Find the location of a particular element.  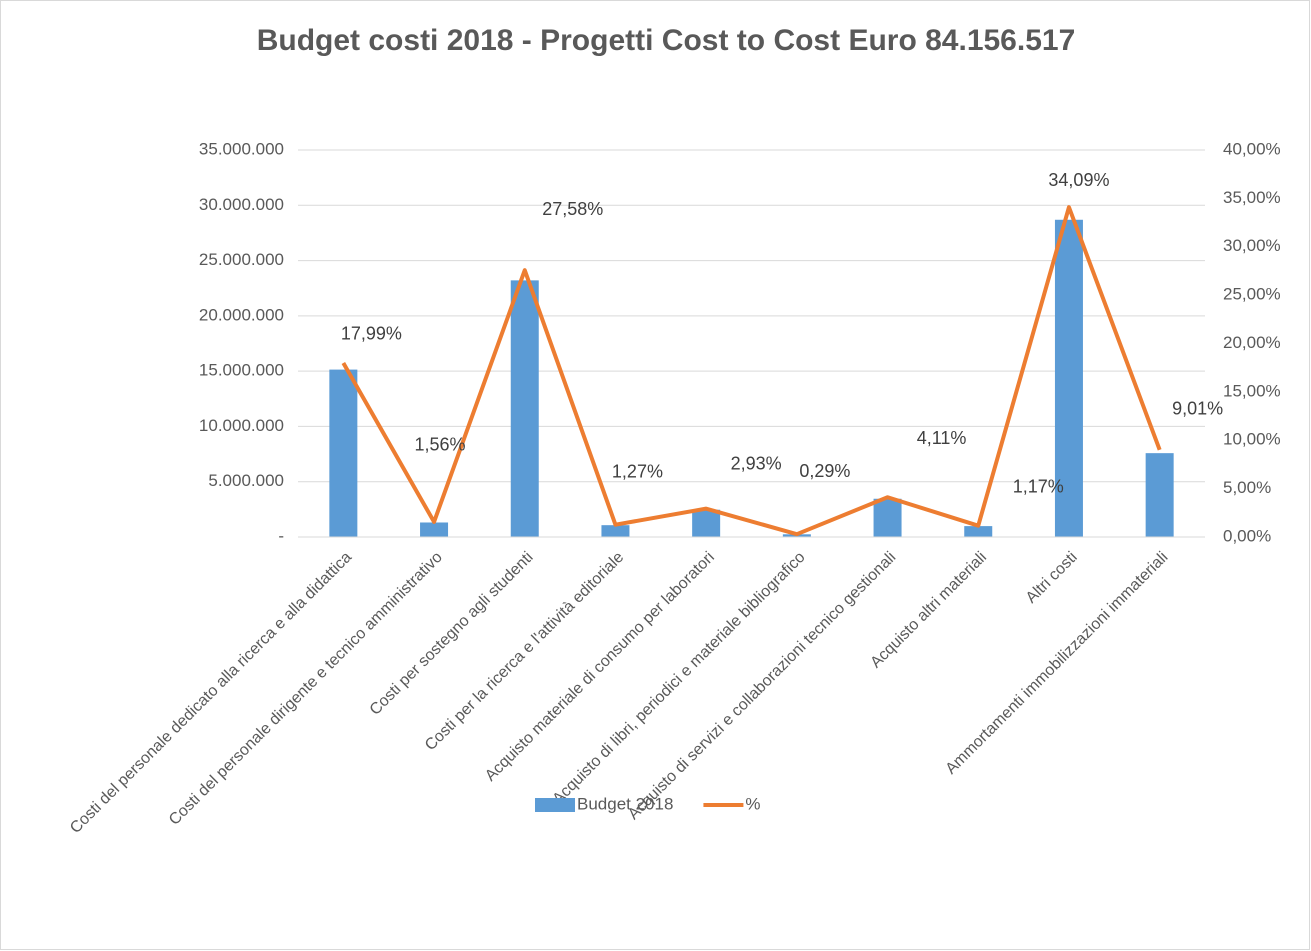

data-label: 4,11% is located at coordinates (942, 438).